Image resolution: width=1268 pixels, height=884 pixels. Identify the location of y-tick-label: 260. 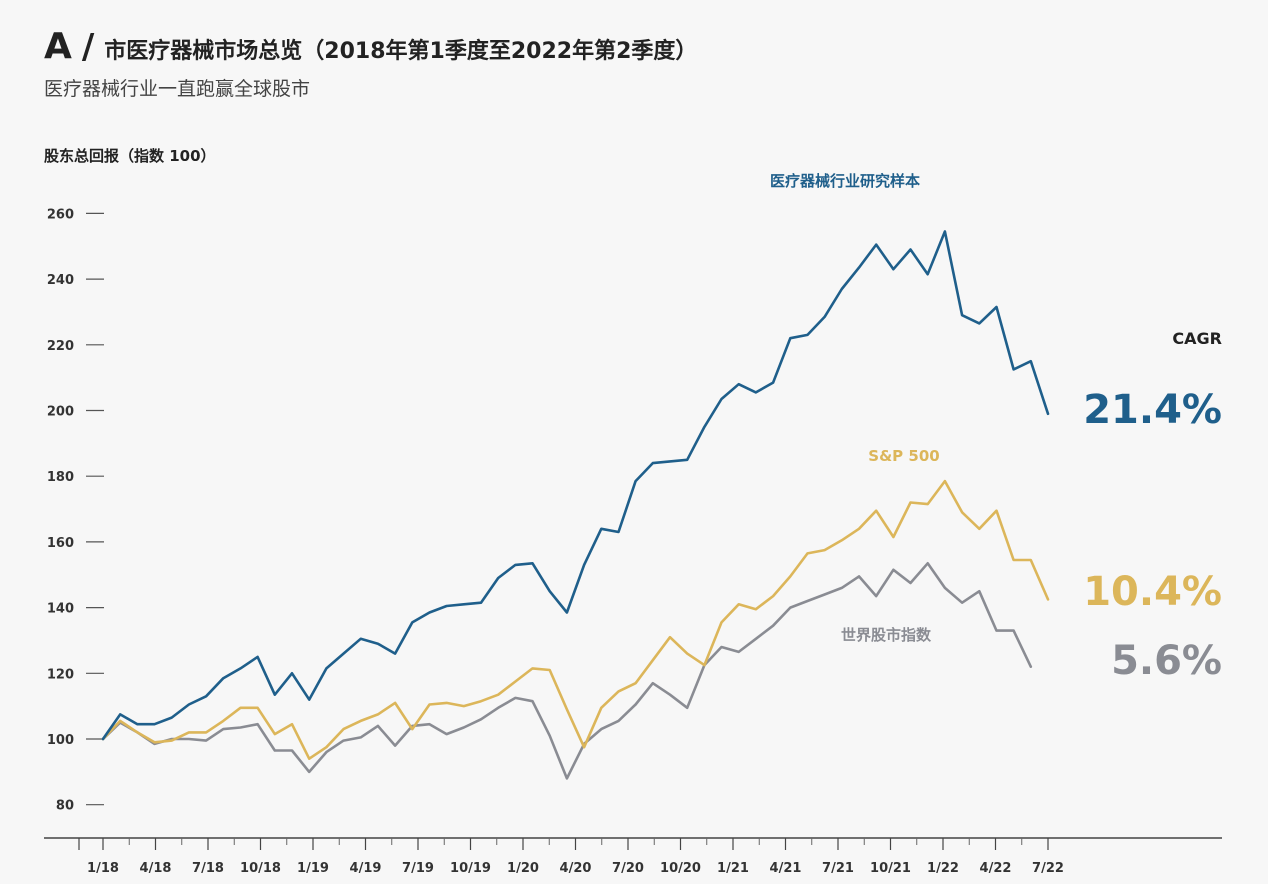
(60, 214).